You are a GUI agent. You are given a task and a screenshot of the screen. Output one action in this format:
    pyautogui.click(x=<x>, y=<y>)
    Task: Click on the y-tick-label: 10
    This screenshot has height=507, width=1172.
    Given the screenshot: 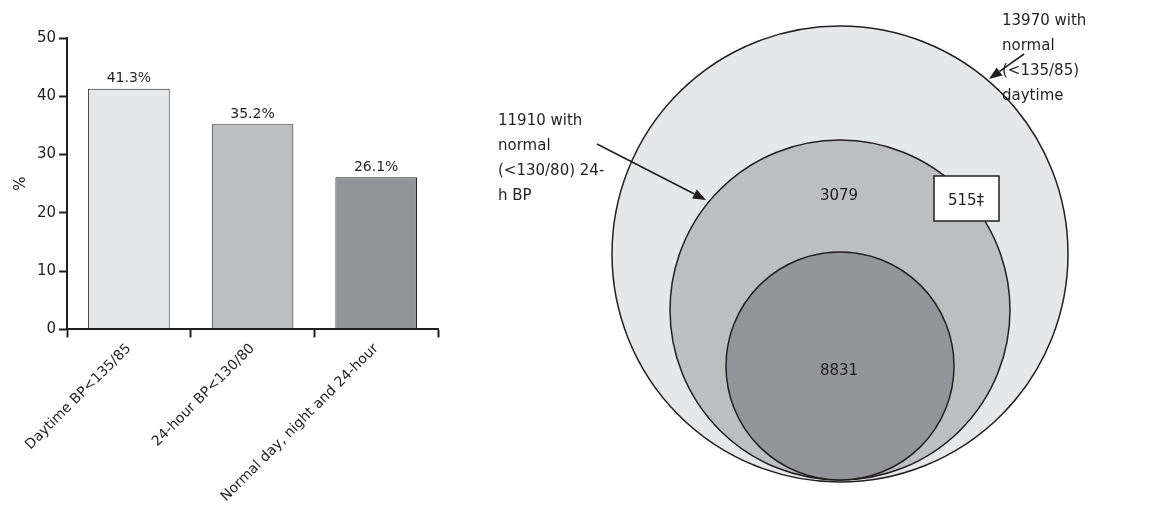 What is the action you would take?
    pyautogui.click(x=46, y=270)
    